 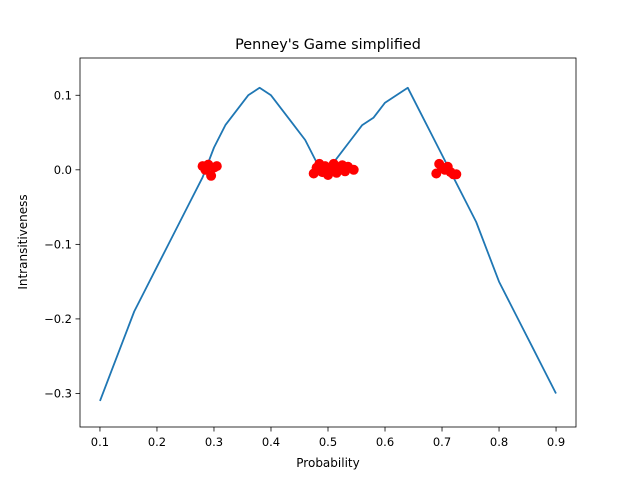 What do you see at coordinates (499, 442) in the screenshot?
I see `x-tick-label: 0.8` at bounding box center [499, 442].